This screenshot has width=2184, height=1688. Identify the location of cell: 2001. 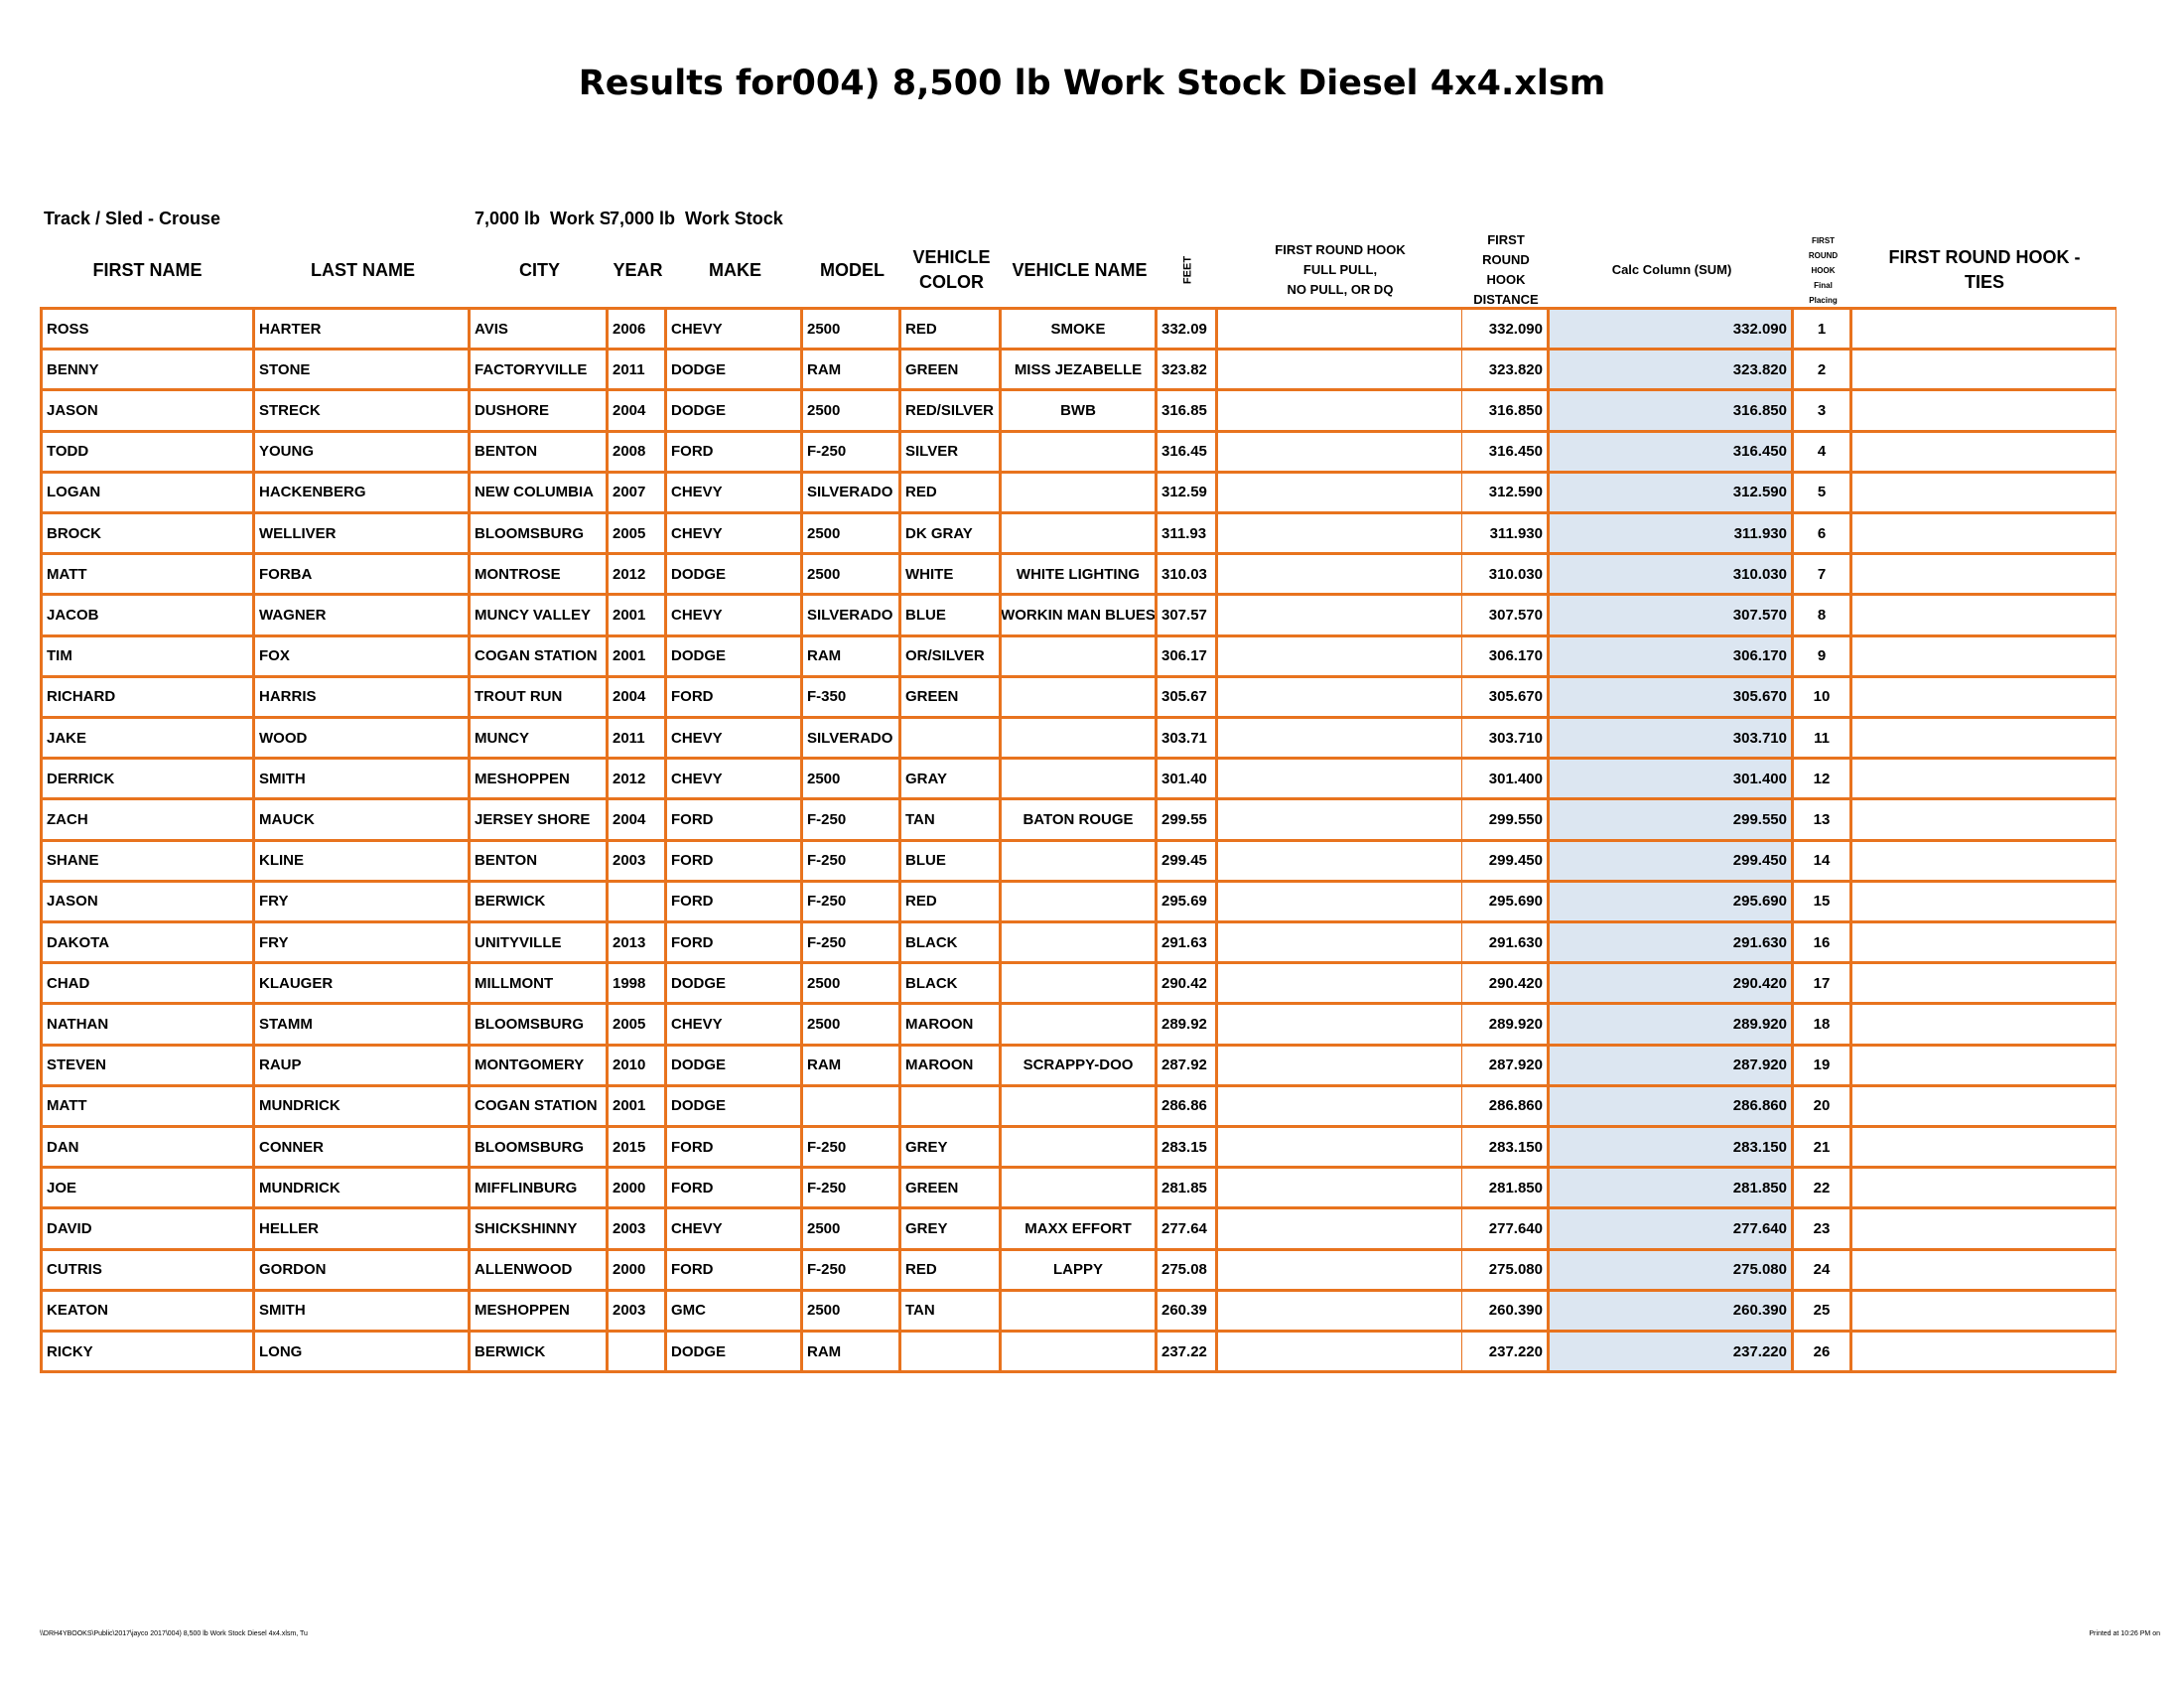
(638, 657).